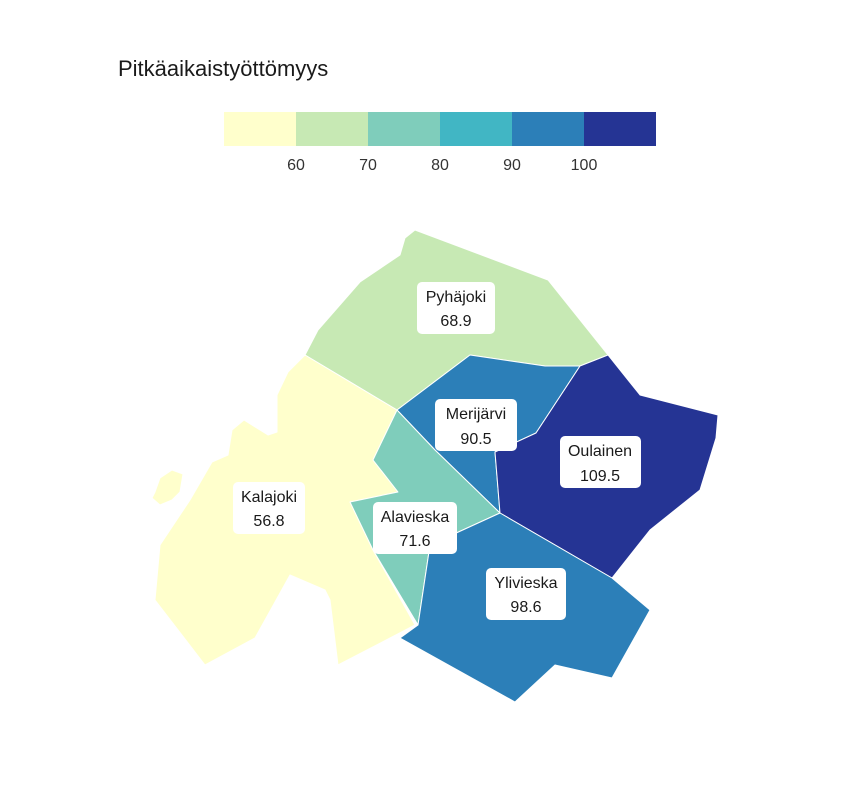  I want to click on region-label-kalajoki: Kalajoki 56.8, so click(269, 508).